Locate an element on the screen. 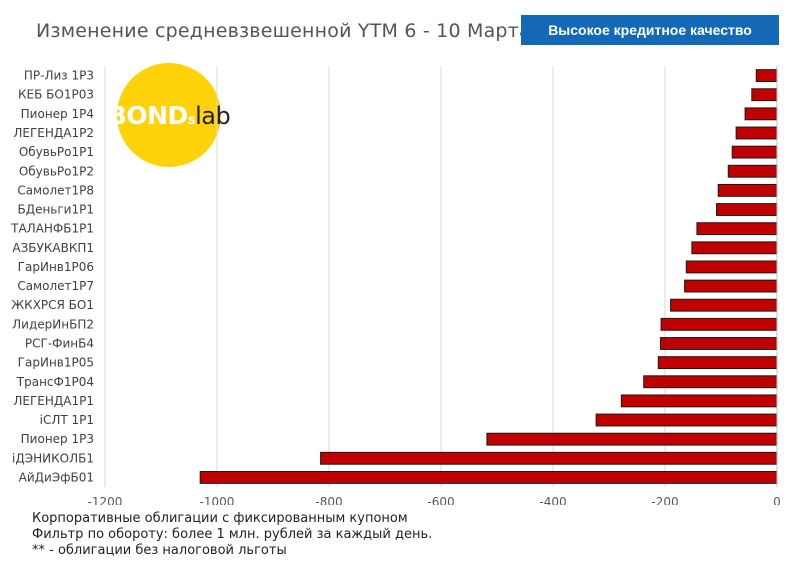 This screenshot has height=568, width=798. category-label: ЛЕГЕНДА1Р1 is located at coordinates (53, 401).